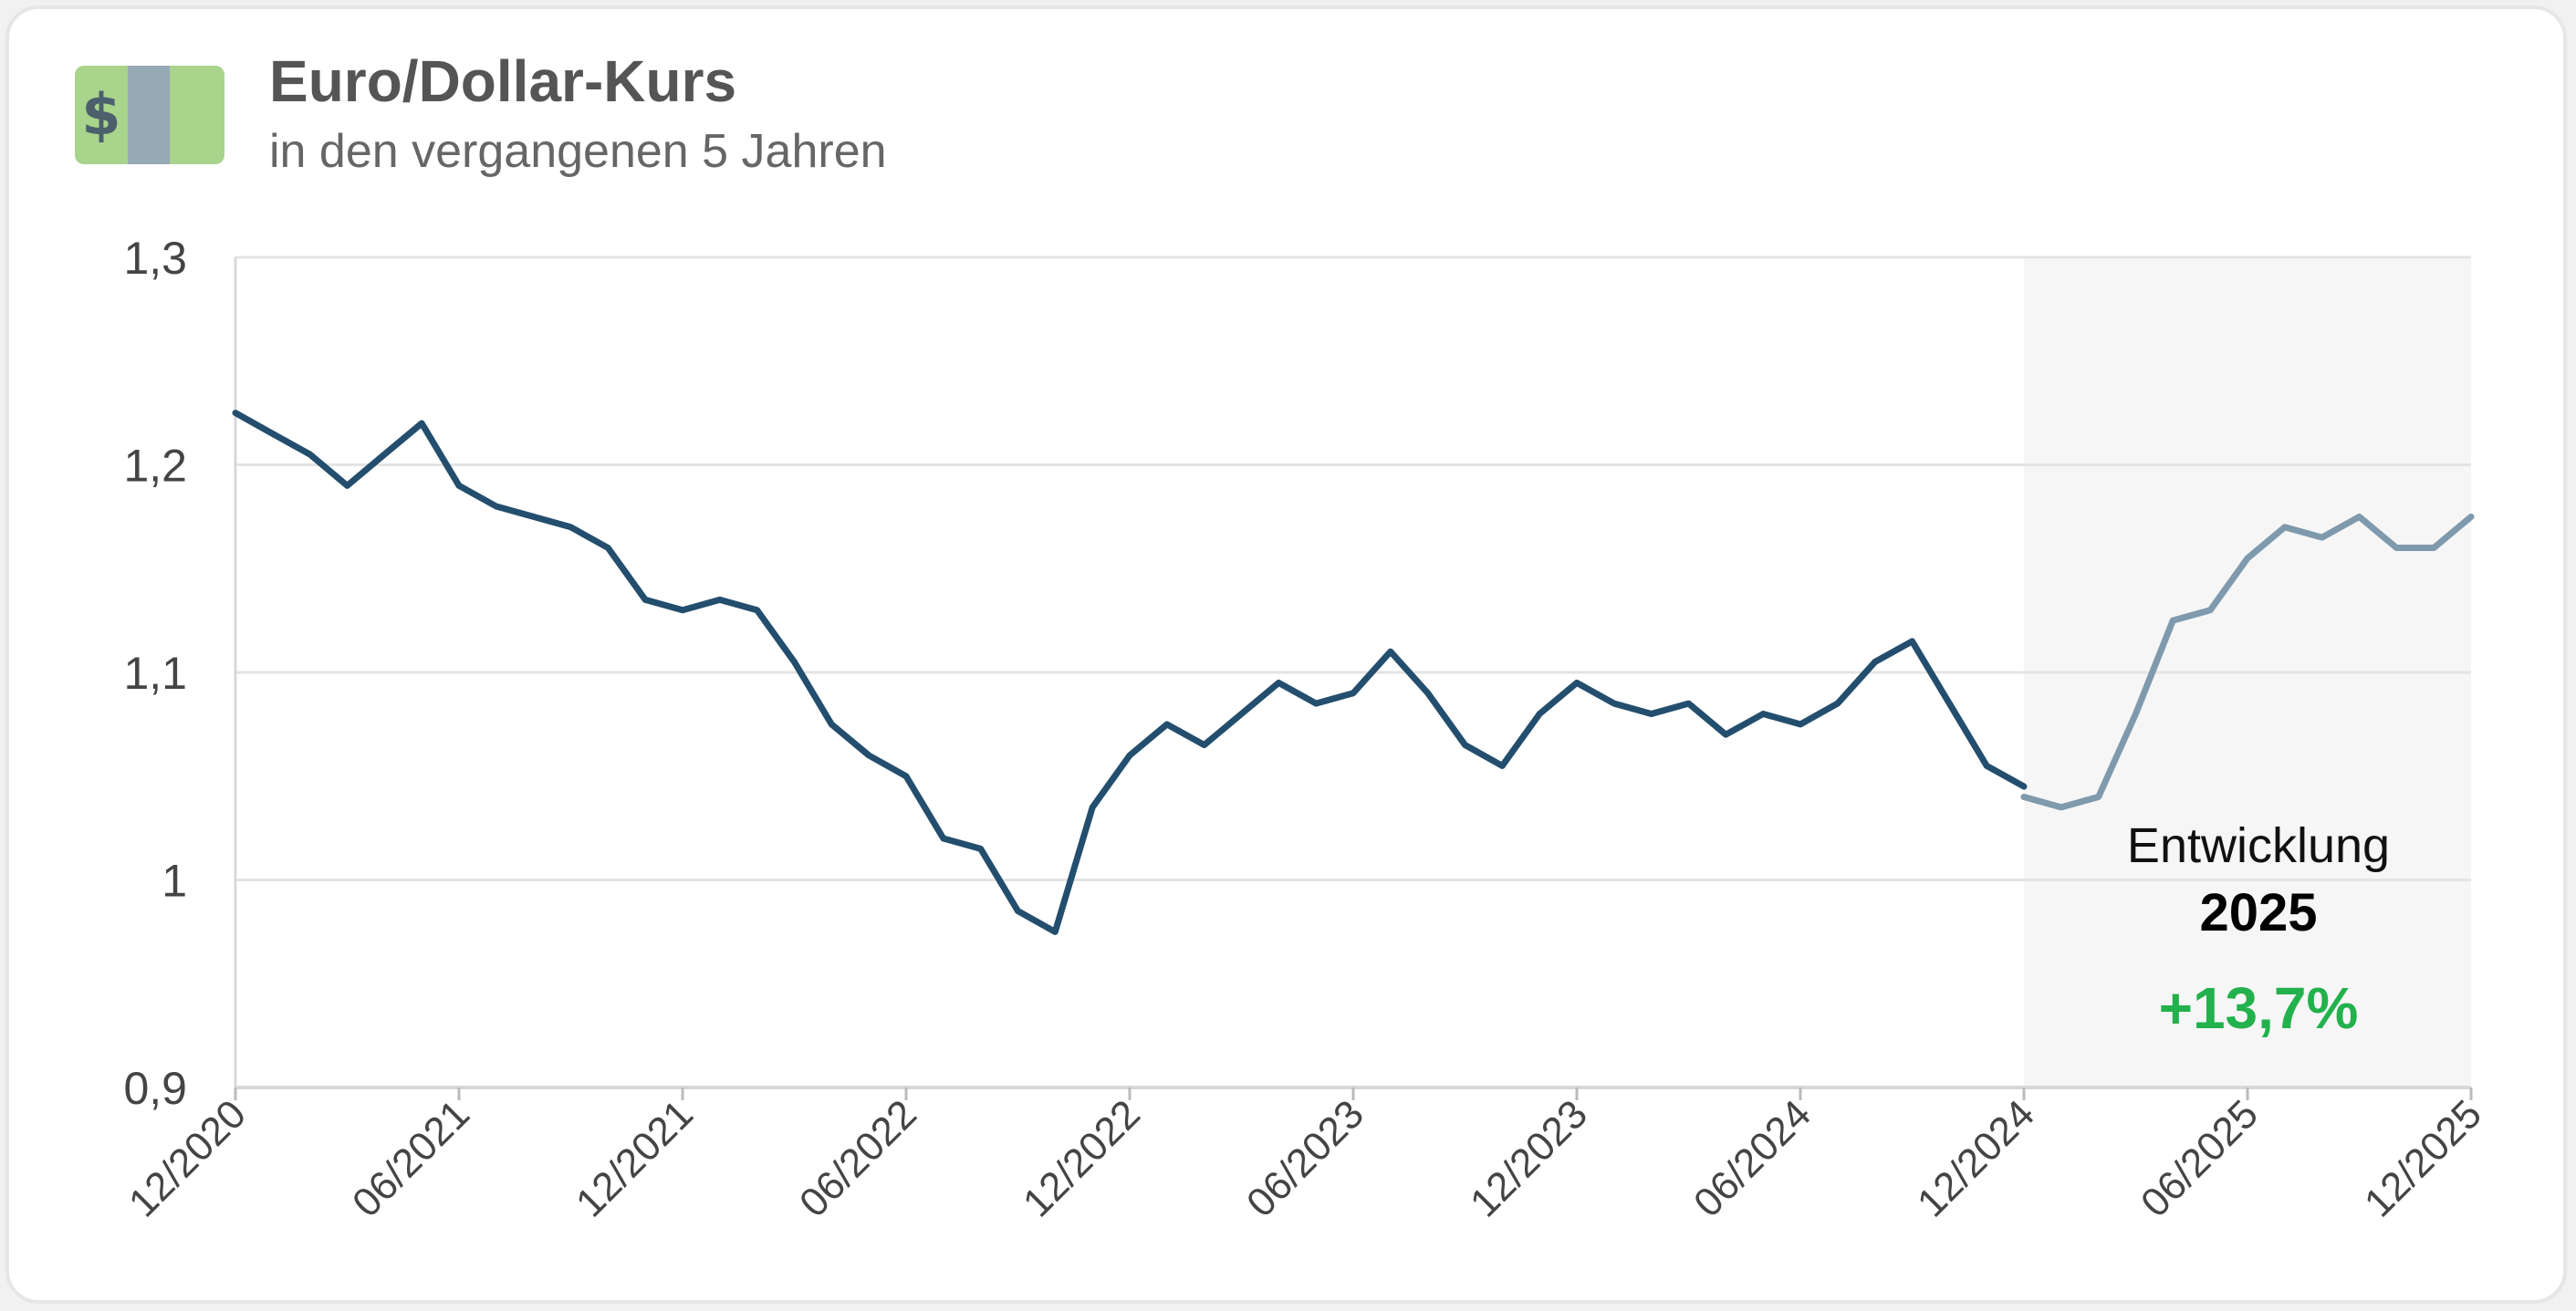 The width and height of the screenshot is (2576, 1311). What do you see at coordinates (101, 114) in the screenshot?
I see `dollar-sign: $` at bounding box center [101, 114].